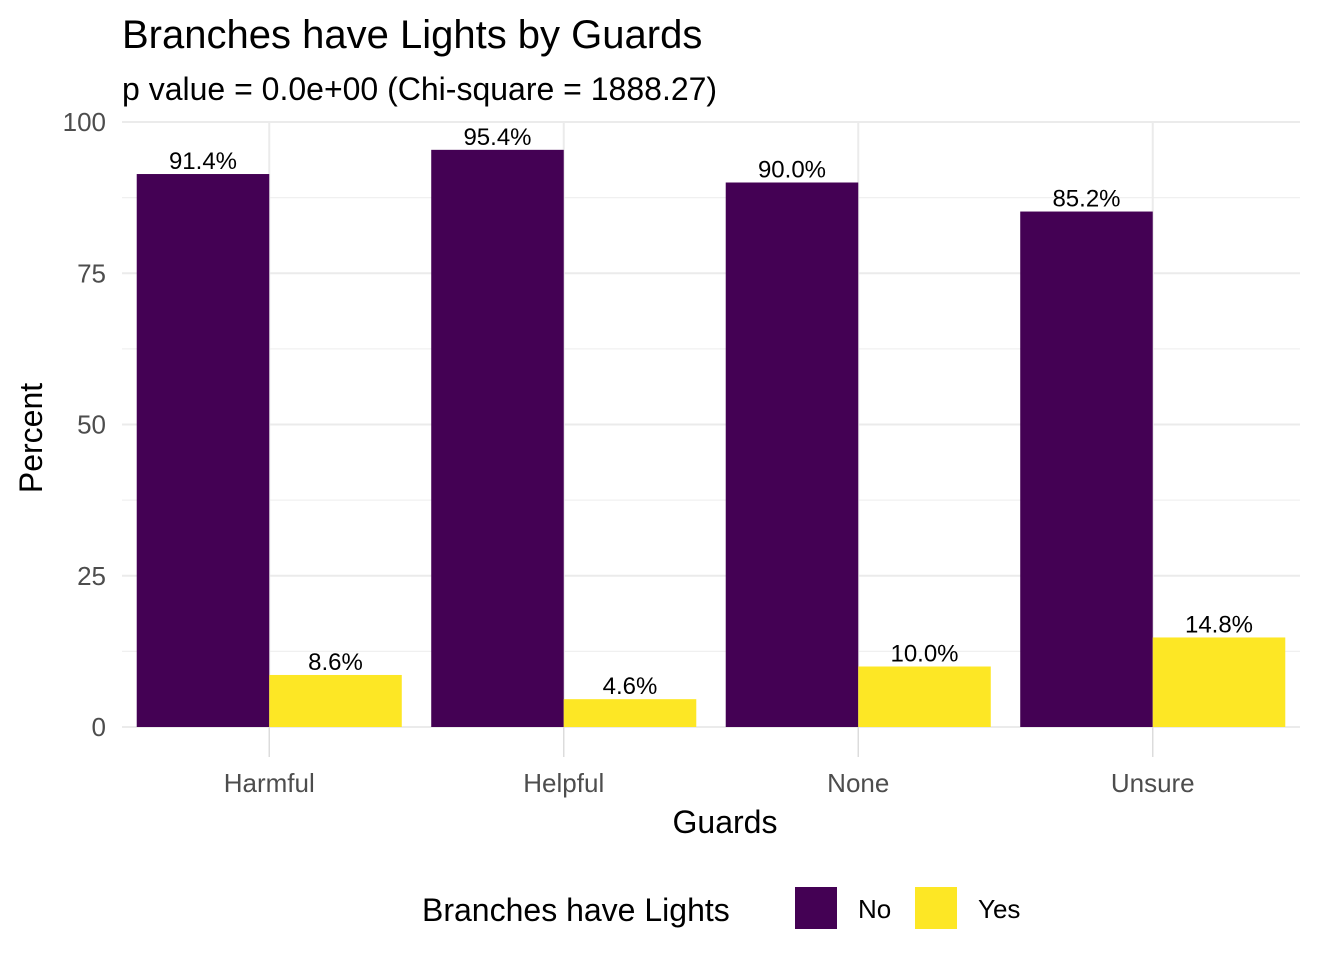 This screenshot has height=965, width=1344. I want to click on legend-title: Branches have Lights, so click(576, 910).